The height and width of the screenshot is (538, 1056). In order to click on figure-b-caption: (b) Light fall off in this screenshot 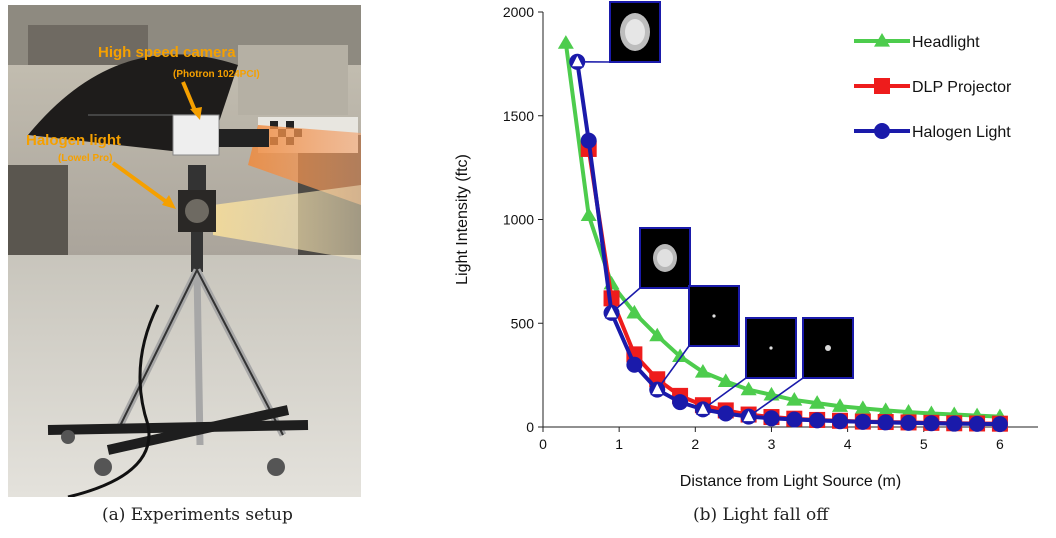, I will do `click(761, 515)`.